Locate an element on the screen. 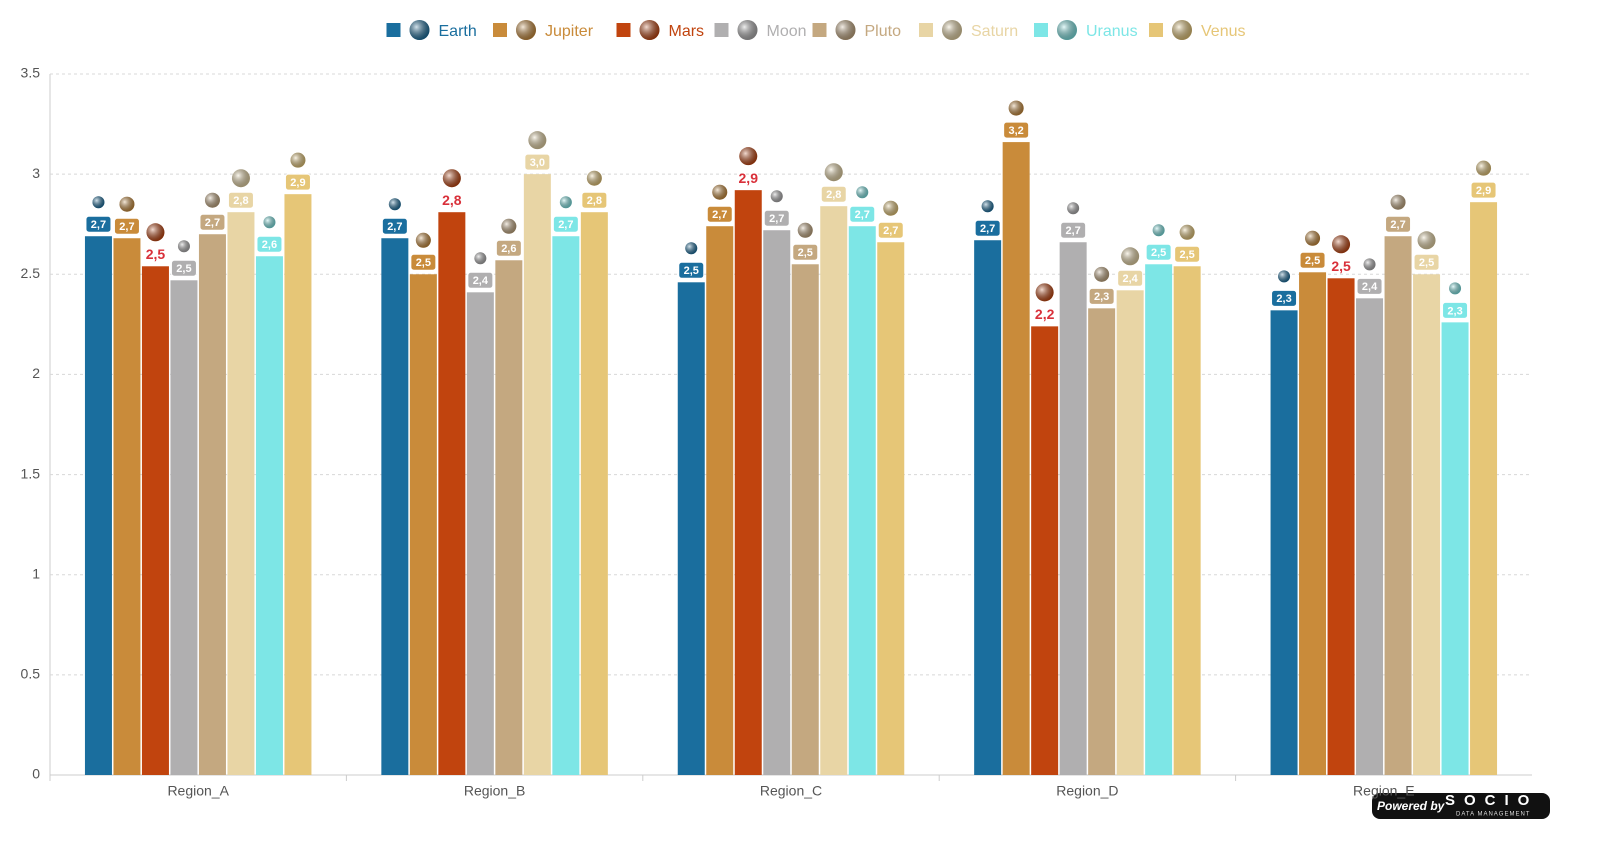  x-tick-label: Region_B is located at coordinates (495, 791).